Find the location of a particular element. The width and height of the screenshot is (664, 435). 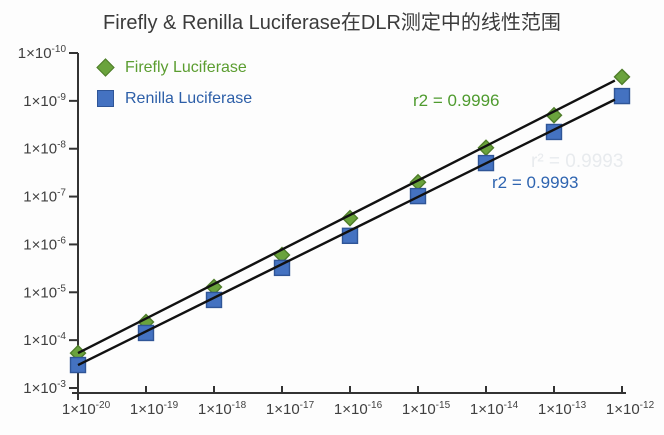

legend-item-renilla: Renilla Luciferase is located at coordinates (174, 98).